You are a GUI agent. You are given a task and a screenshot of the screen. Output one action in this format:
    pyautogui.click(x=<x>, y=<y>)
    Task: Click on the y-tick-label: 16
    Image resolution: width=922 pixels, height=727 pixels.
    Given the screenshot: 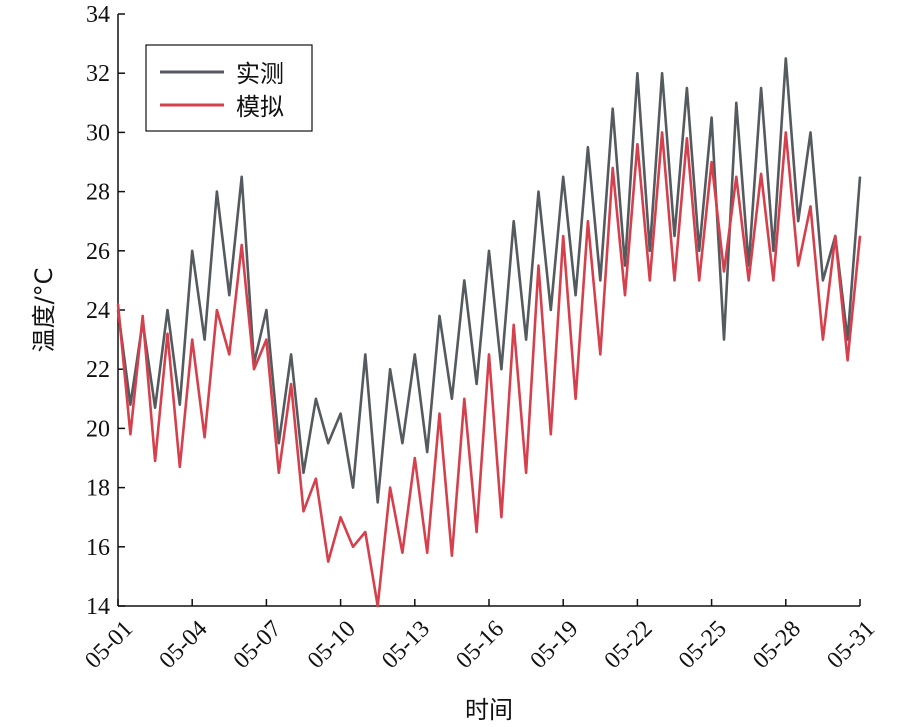 What is the action you would take?
    pyautogui.click(x=98, y=548)
    